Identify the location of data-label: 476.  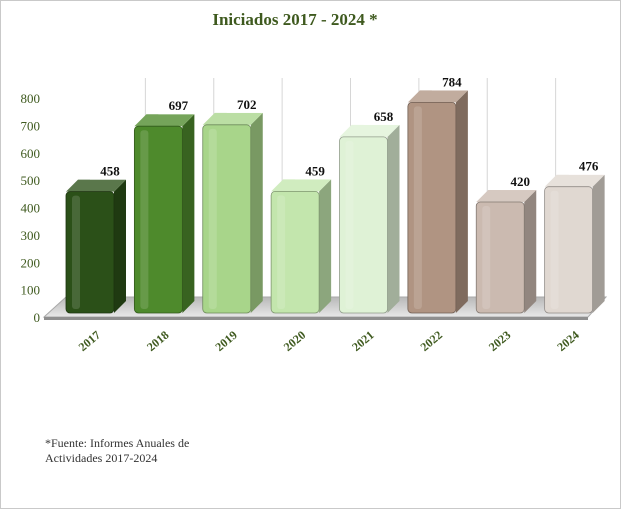
(589, 166).